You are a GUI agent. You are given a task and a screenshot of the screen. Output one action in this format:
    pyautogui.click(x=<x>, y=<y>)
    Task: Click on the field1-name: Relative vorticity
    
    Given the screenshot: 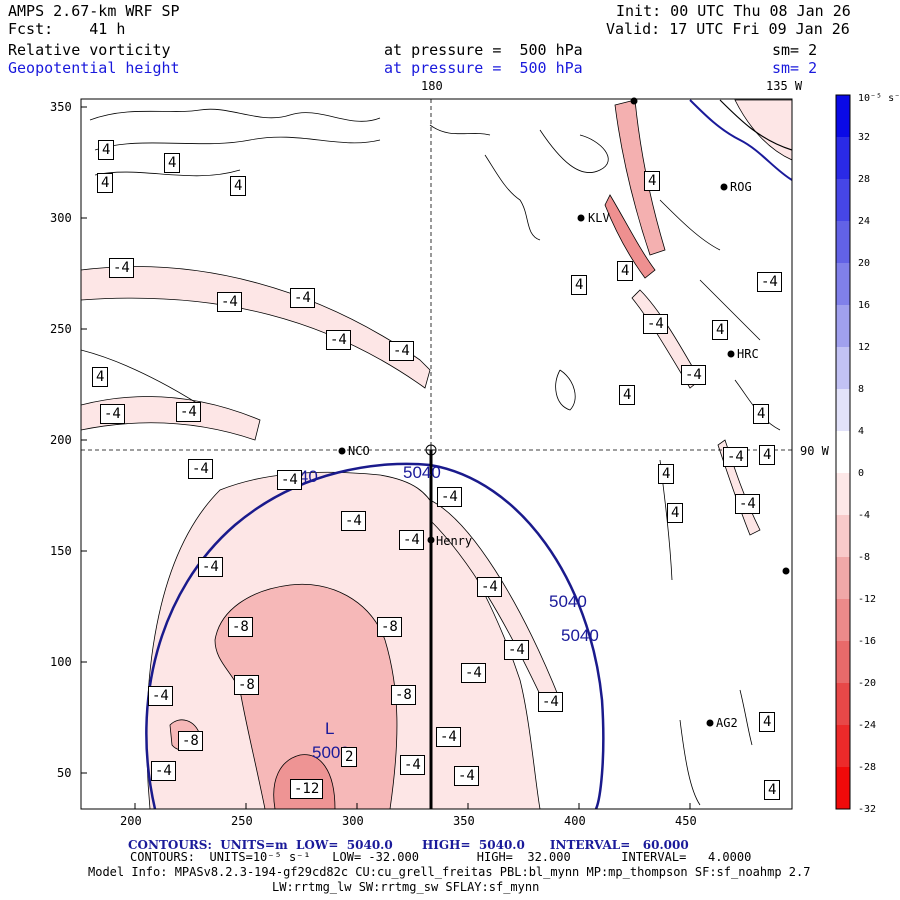 What is the action you would take?
    pyautogui.click(x=89, y=50)
    